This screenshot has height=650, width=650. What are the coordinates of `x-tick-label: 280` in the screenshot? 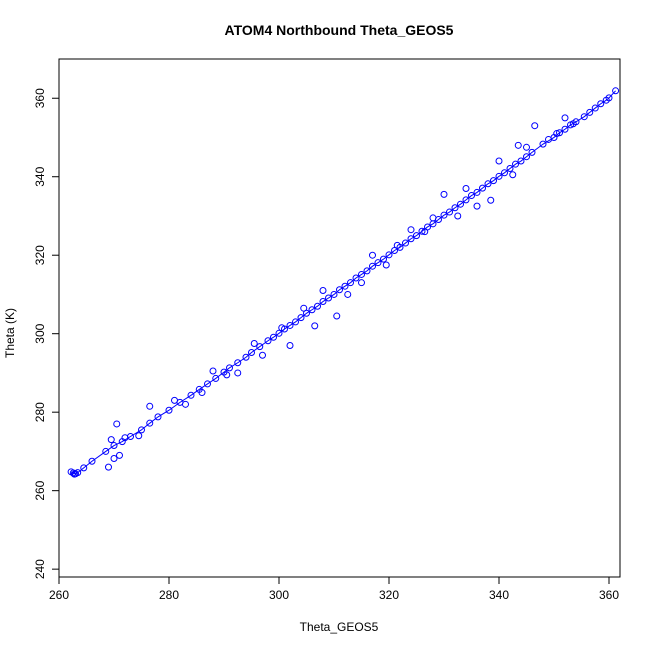 It's located at (169, 595).